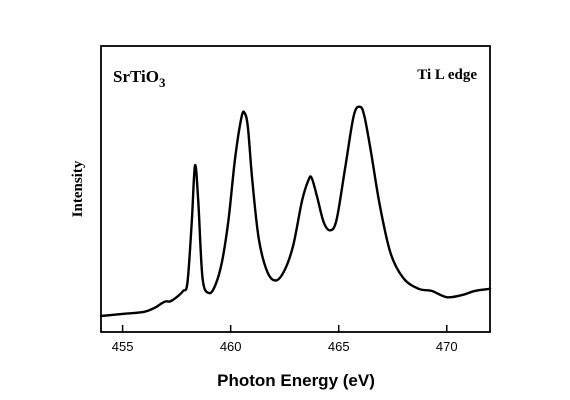 This screenshot has width=570, height=400. I want to click on x-tick-label-465: 465, so click(339, 346).